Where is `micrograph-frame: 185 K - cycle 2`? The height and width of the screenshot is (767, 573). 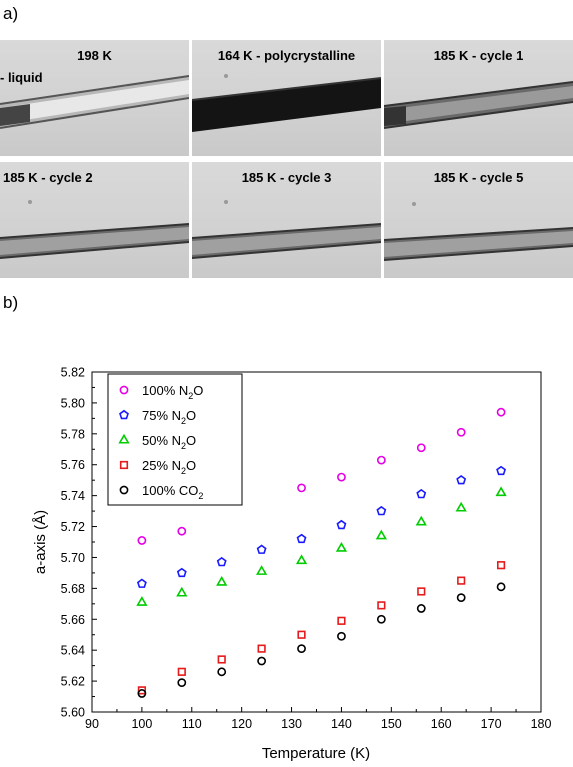
micrograph-frame: 185 K - cycle 2 is located at coordinates (94, 220).